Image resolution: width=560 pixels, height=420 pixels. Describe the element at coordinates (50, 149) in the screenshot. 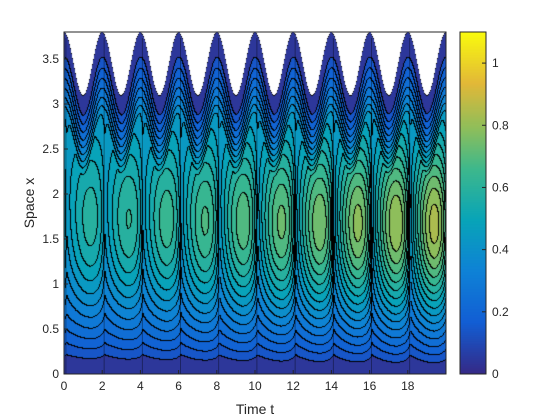

I see `y-tick-label: 2.5` at that location.